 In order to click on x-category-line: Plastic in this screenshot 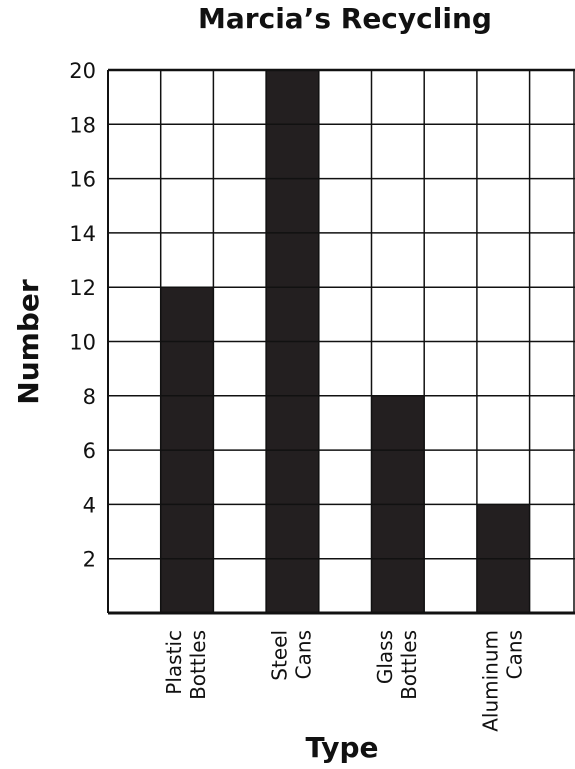, I will do `click(174, 662)`.